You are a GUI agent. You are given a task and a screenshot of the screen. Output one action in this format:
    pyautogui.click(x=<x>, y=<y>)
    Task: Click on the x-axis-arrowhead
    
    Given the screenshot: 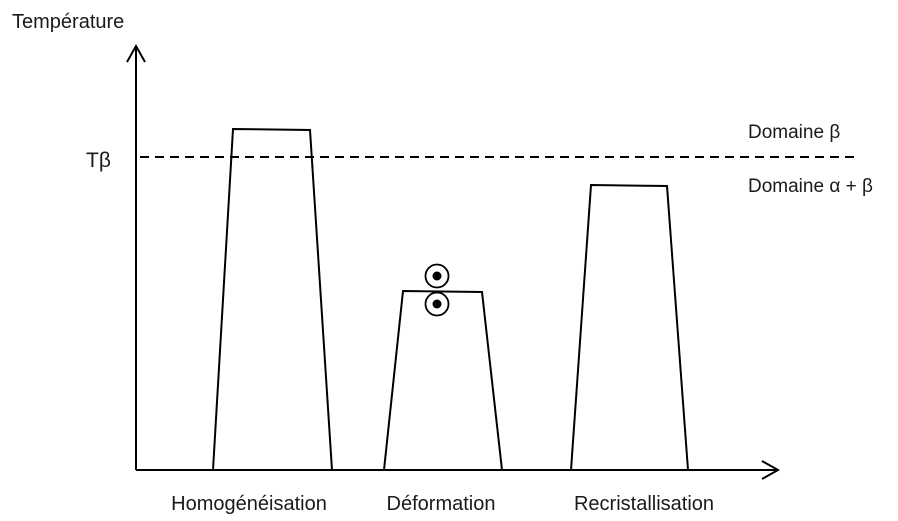 What is the action you would take?
    pyautogui.click(x=771, y=470)
    